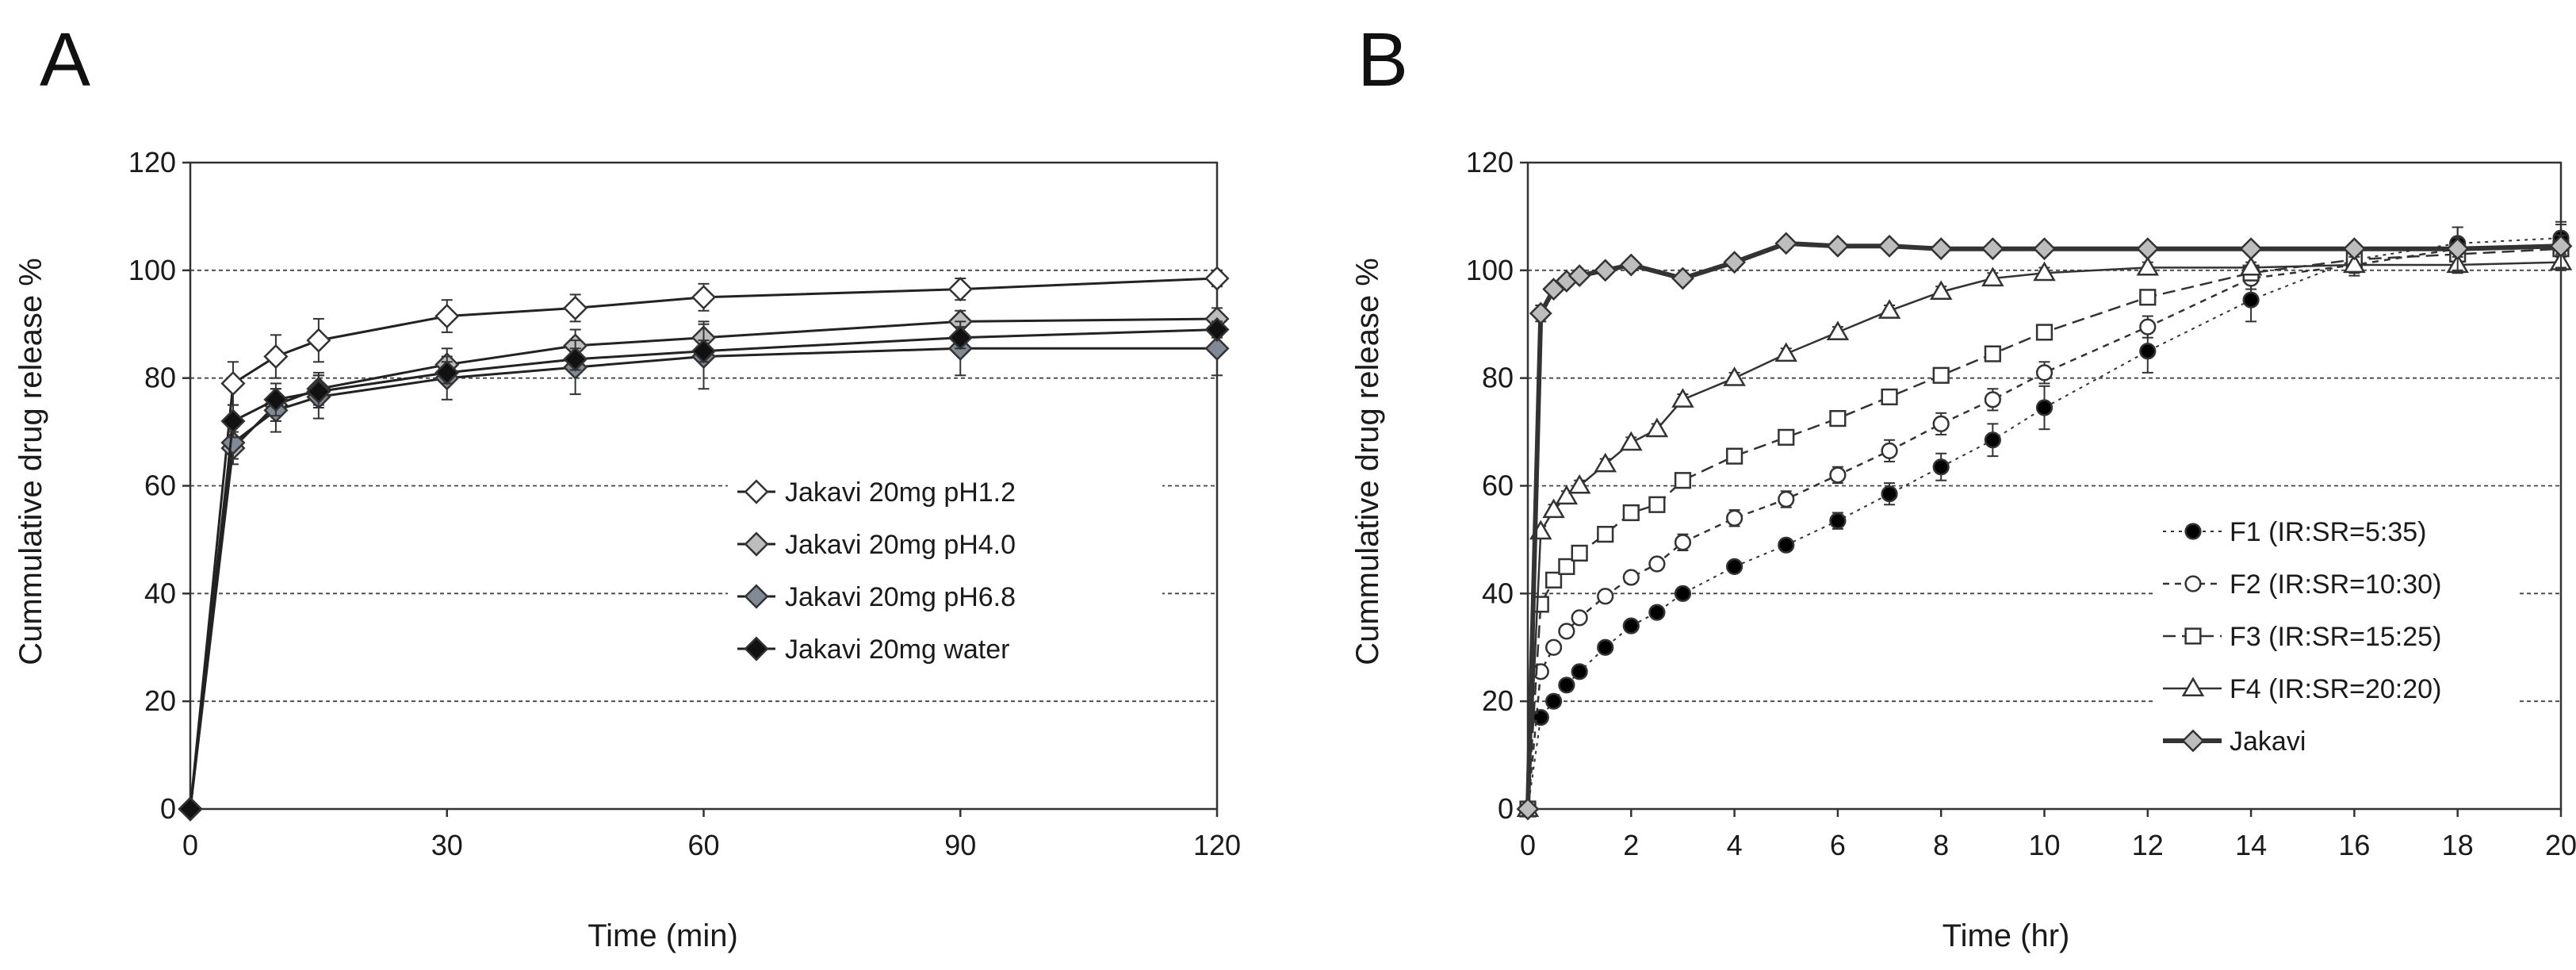  I want to click on y-tick-label-a: 60, so click(160, 486).